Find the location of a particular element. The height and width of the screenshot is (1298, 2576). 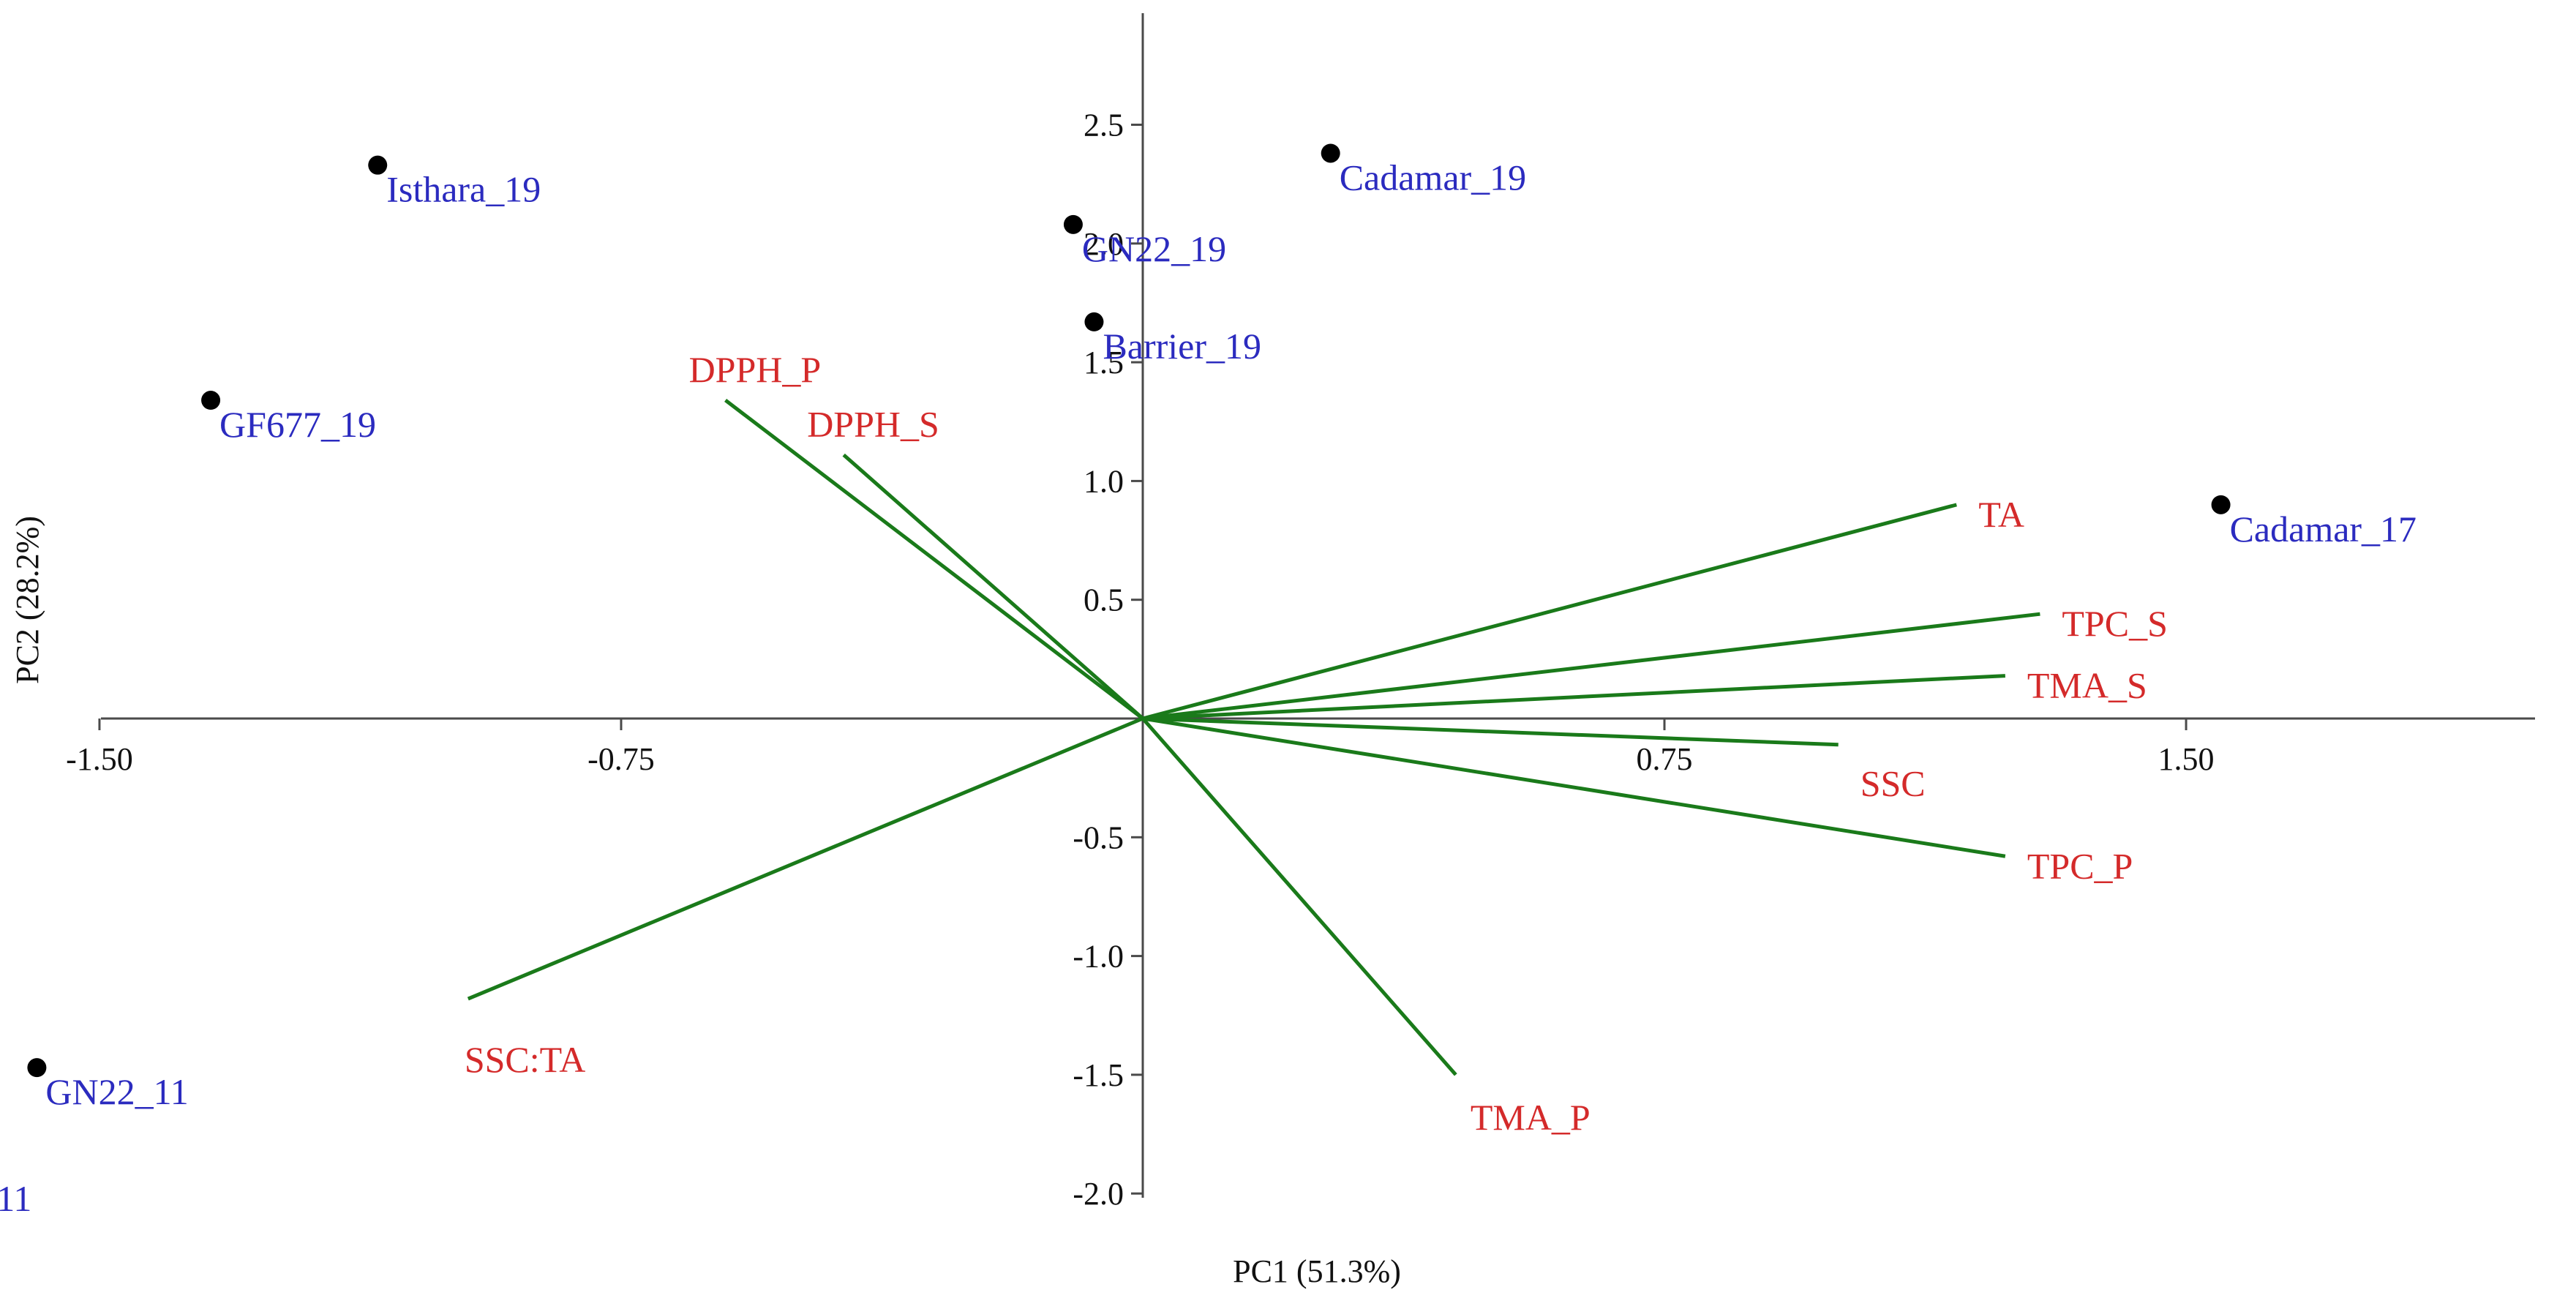

sample-label: GN22_11 is located at coordinates (116, 1091).